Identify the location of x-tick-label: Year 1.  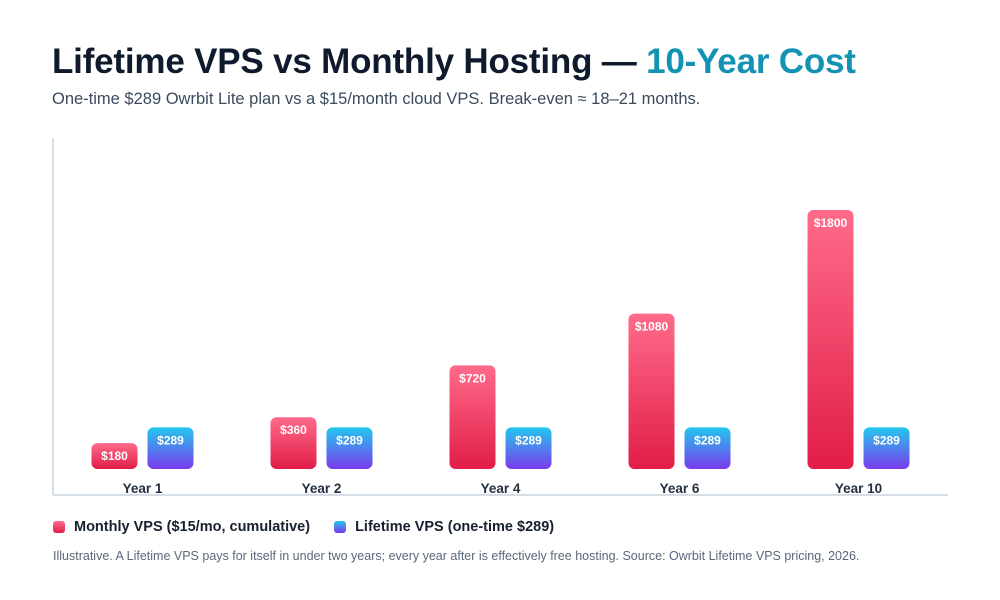
(143, 488).